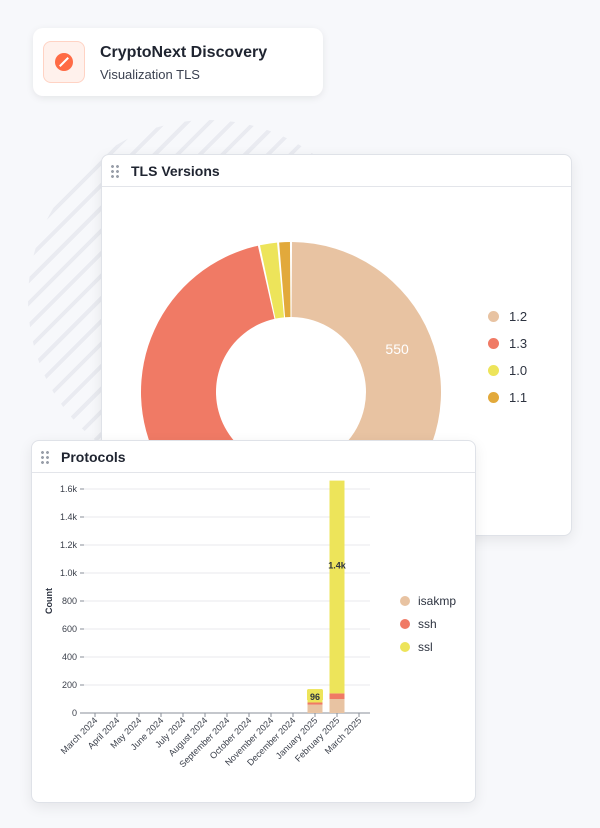 This screenshot has width=600, height=828. I want to click on panel-header: TLS Versions, so click(336, 171).